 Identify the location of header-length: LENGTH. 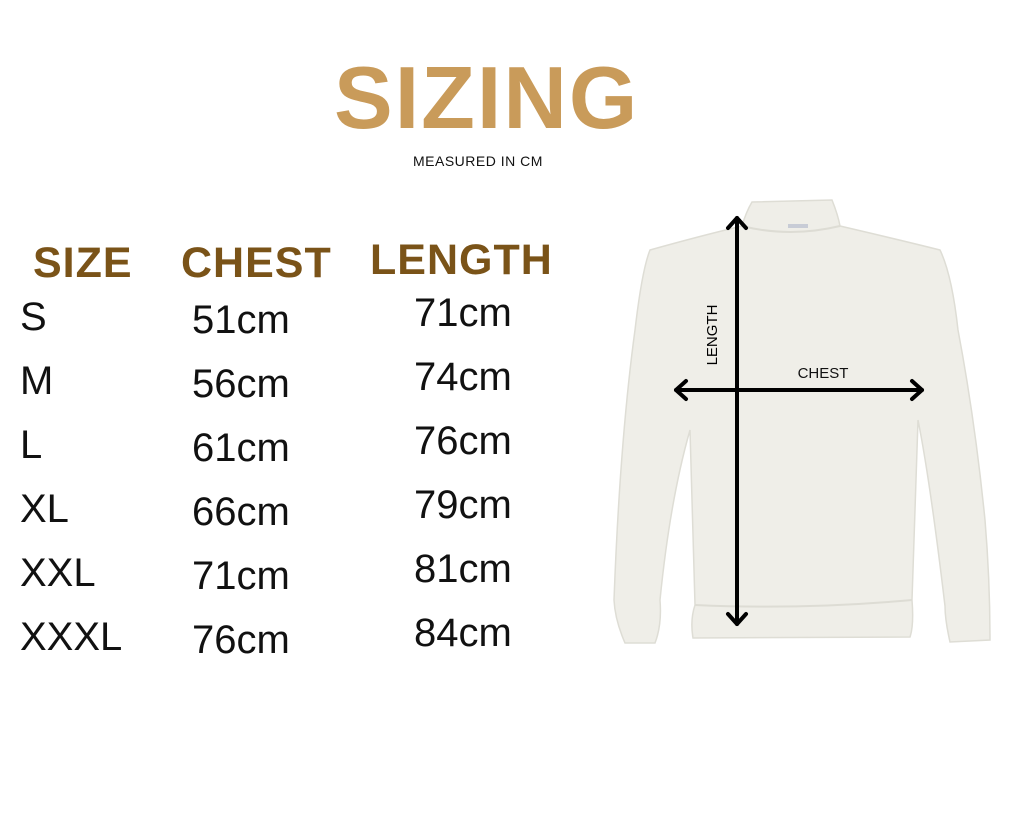
(461, 260).